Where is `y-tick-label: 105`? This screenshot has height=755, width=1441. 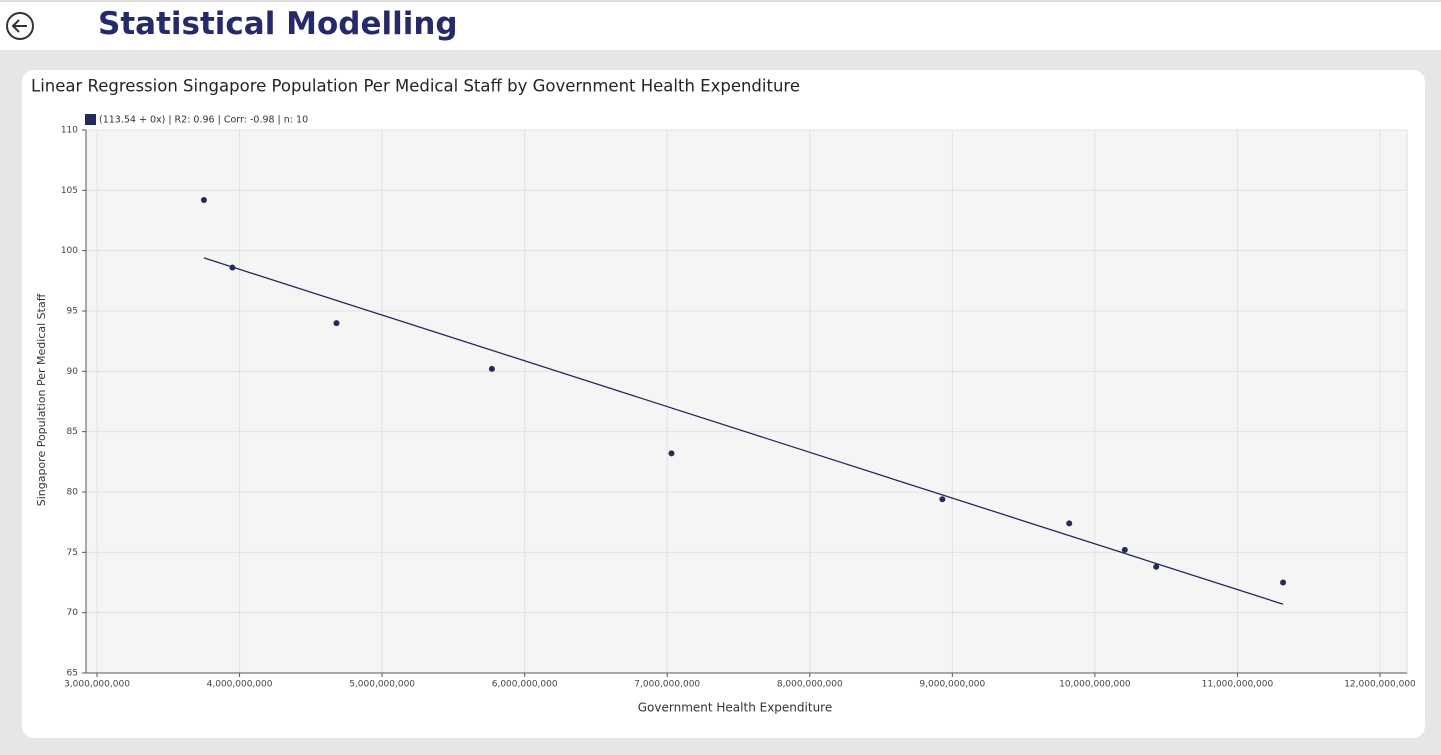
y-tick-label: 105 is located at coordinates (69, 191).